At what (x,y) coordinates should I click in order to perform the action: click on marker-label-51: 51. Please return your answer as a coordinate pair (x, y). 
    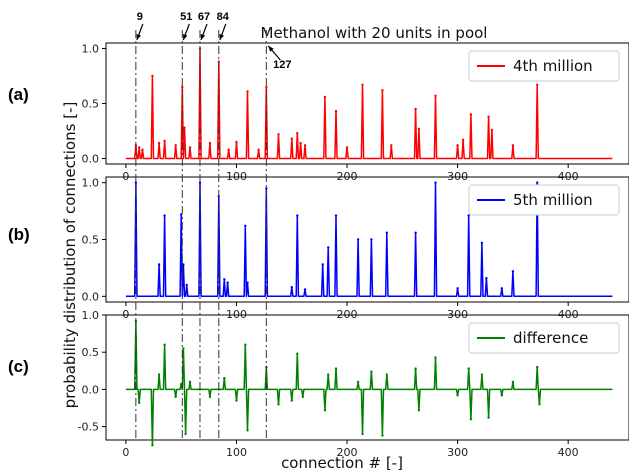
    Looking at the image, I should click on (186, 17).